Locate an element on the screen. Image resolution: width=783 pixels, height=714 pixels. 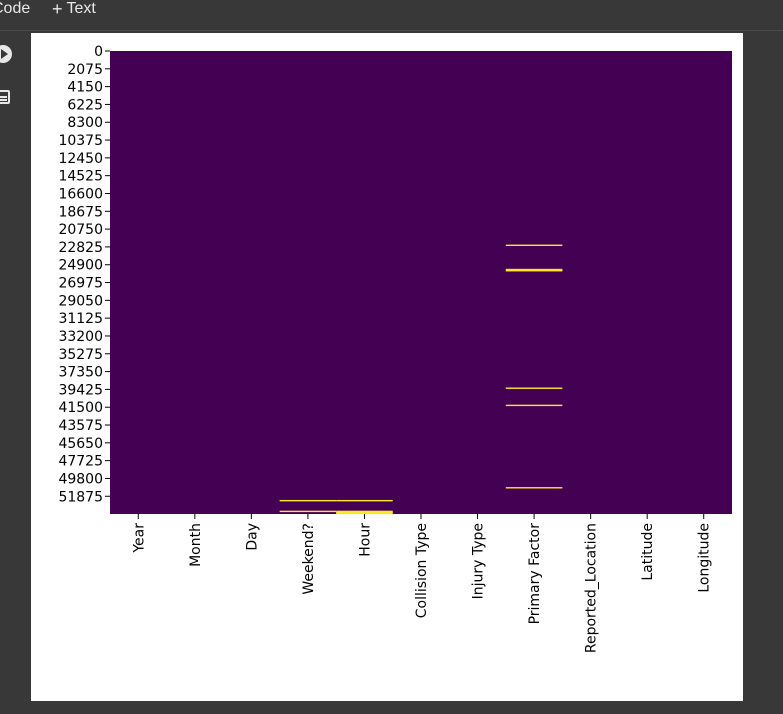
x-tick-label: Latitude is located at coordinates (648, 552).